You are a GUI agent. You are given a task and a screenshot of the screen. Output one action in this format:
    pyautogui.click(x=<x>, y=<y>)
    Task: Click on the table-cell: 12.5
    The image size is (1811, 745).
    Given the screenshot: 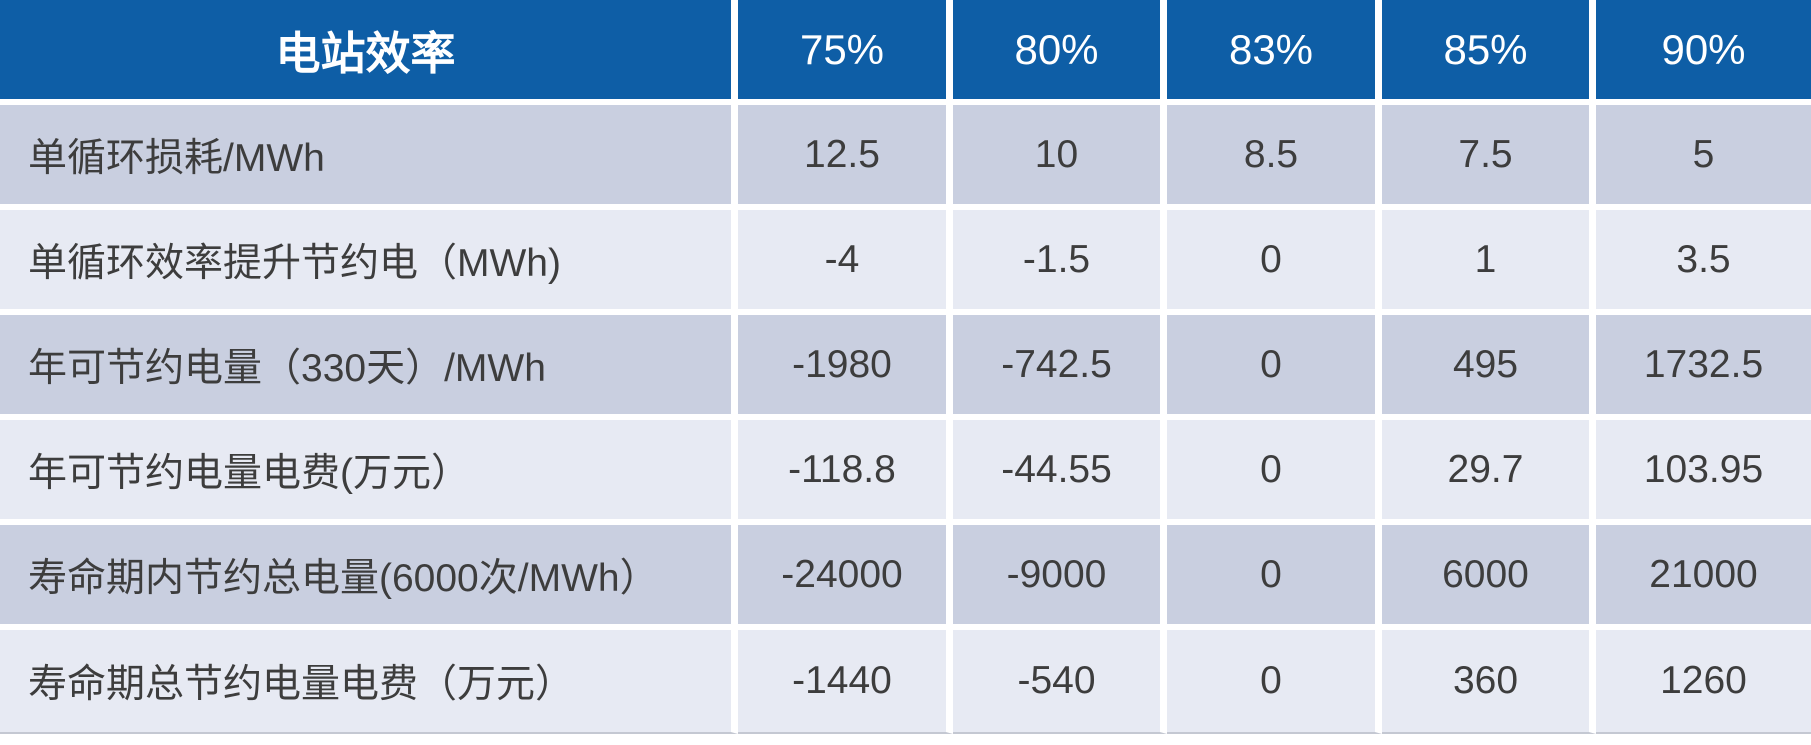 What is the action you would take?
    pyautogui.click(x=845, y=157)
    